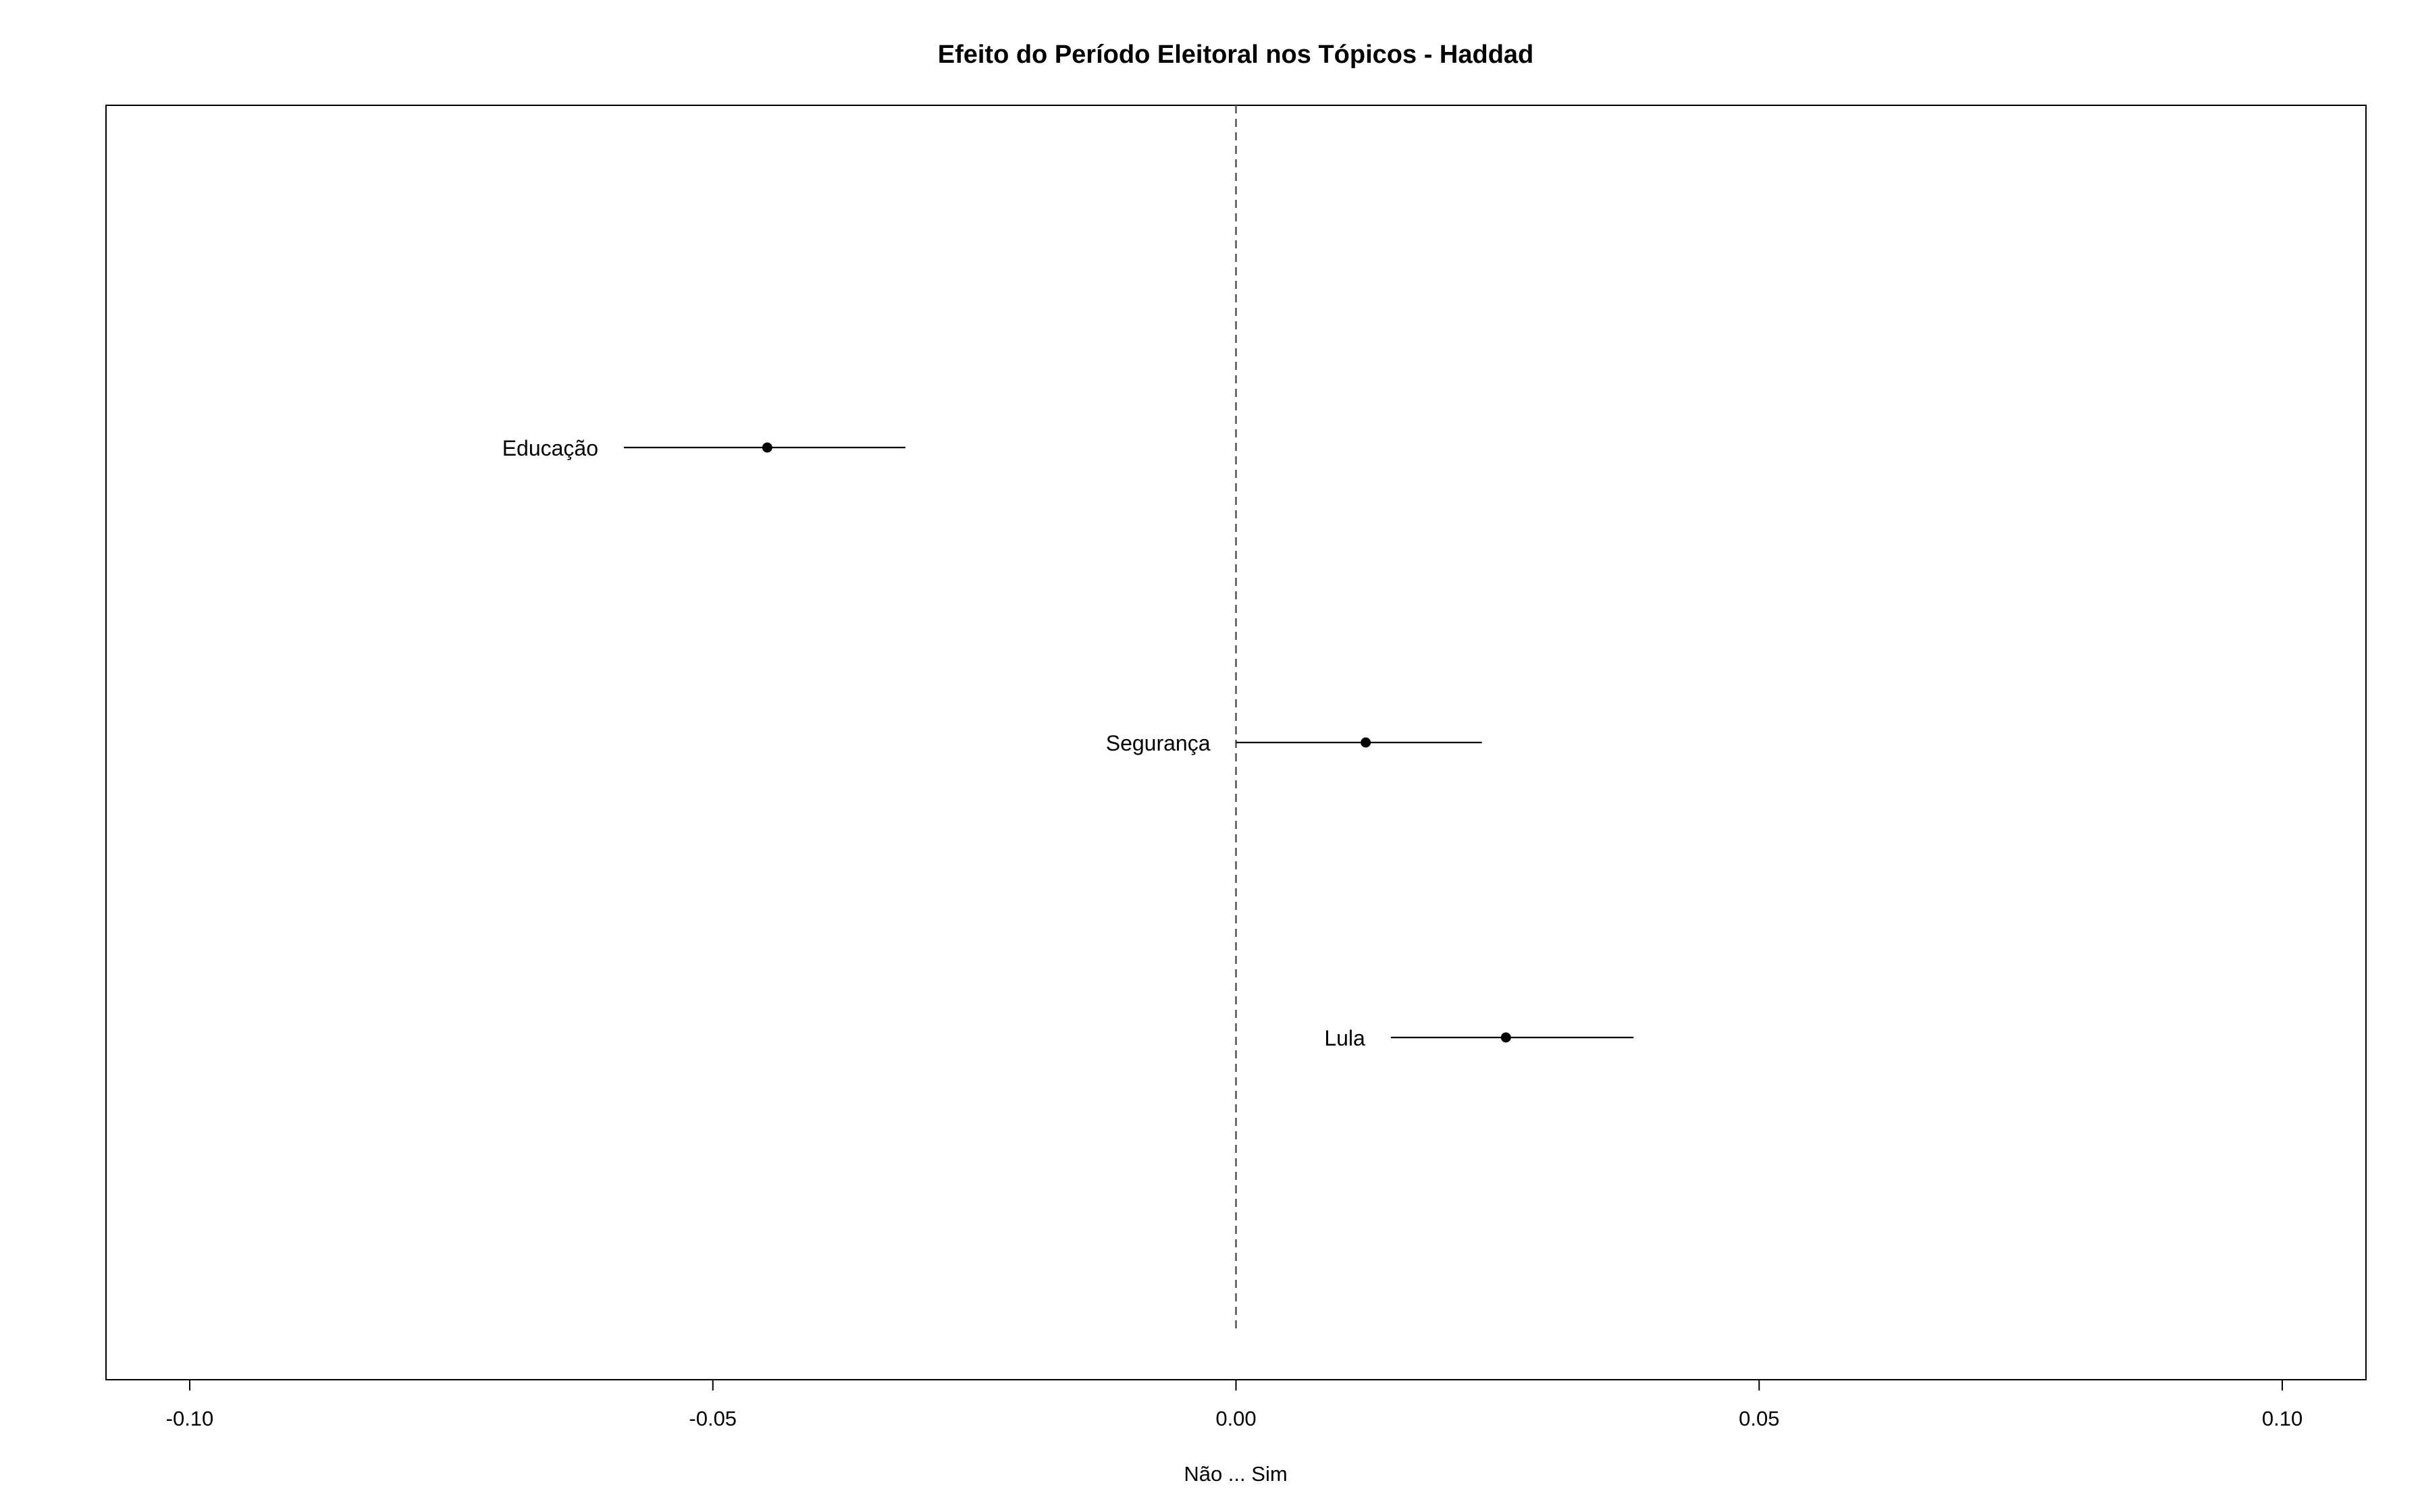 The height and width of the screenshot is (1512, 2420). What do you see at coordinates (1344, 1038) in the screenshot?
I see `point-label: Lula` at bounding box center [1344, 1038].